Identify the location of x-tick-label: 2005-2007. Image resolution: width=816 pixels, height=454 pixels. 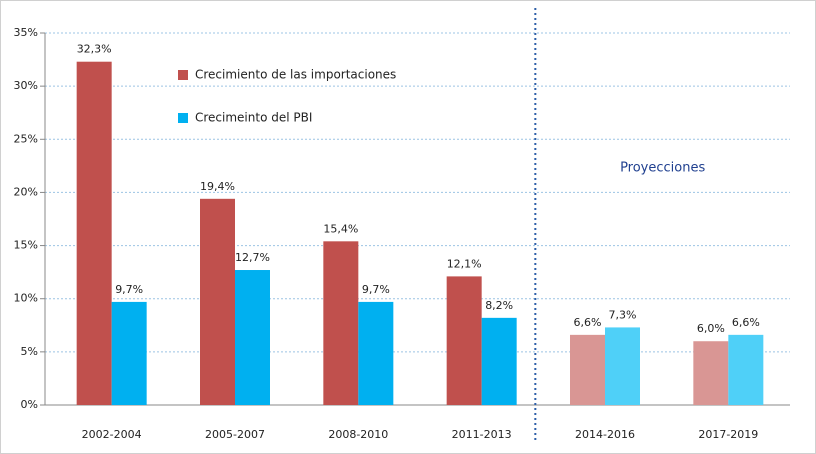
(235, 434).